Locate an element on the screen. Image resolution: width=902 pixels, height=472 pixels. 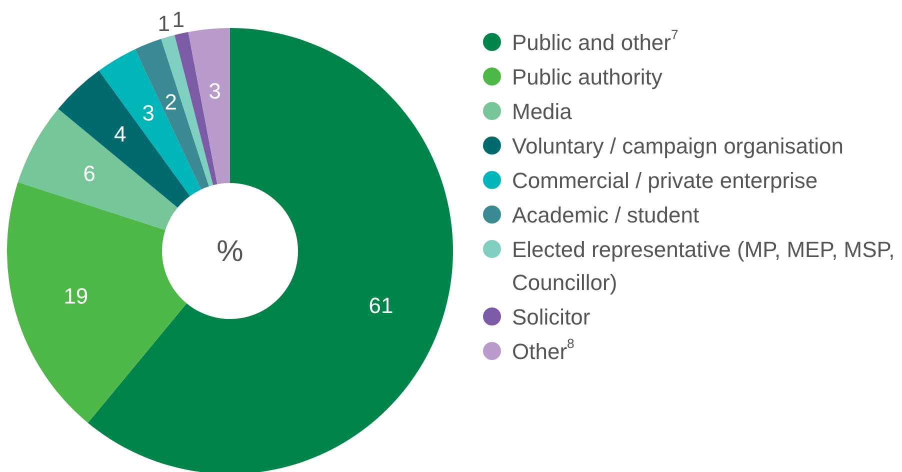
legend-label: Other$^{8}$ is located at coordinates (543, 350).